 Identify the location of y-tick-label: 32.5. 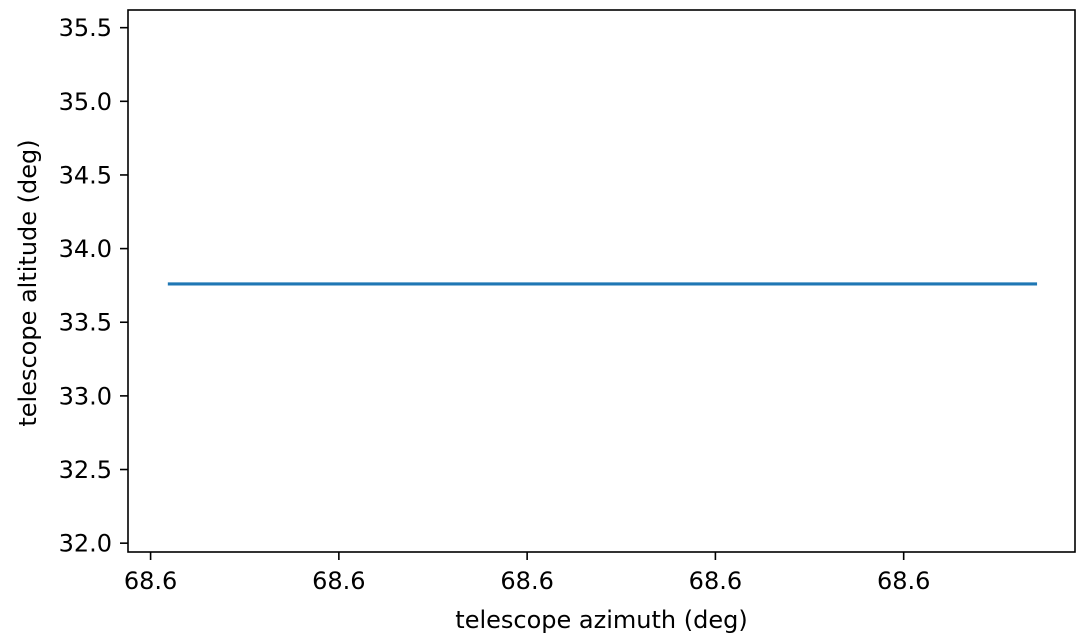
(85, 470).